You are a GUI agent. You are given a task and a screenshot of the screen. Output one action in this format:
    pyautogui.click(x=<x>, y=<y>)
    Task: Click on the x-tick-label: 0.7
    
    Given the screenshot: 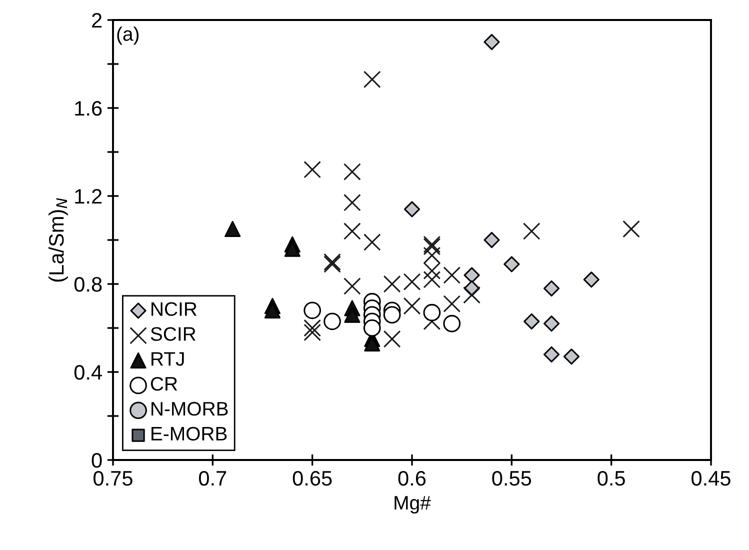 What is the action you would take?
    pyautogui.click(x=212, y=478)
    